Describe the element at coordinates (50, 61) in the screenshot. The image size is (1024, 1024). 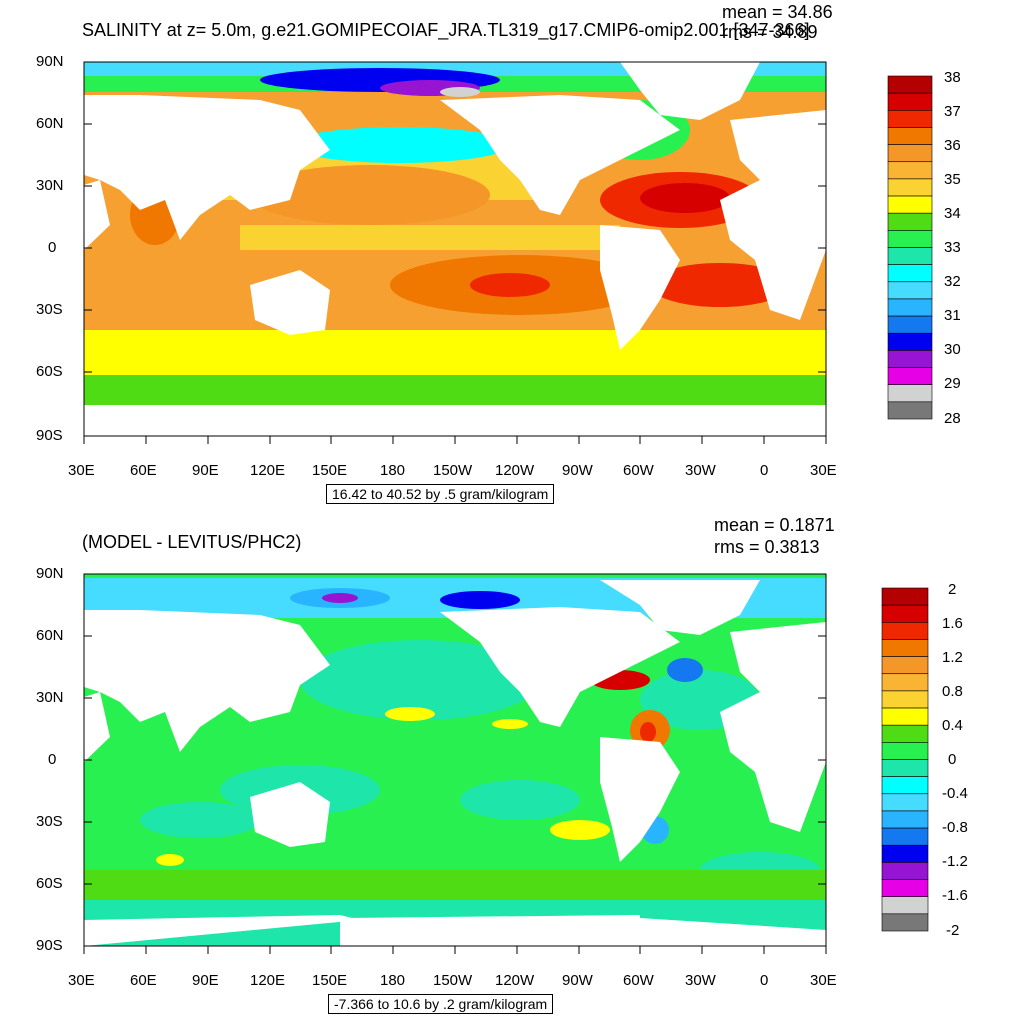
I see `panel1-ytick-90n: 90N` at that location.